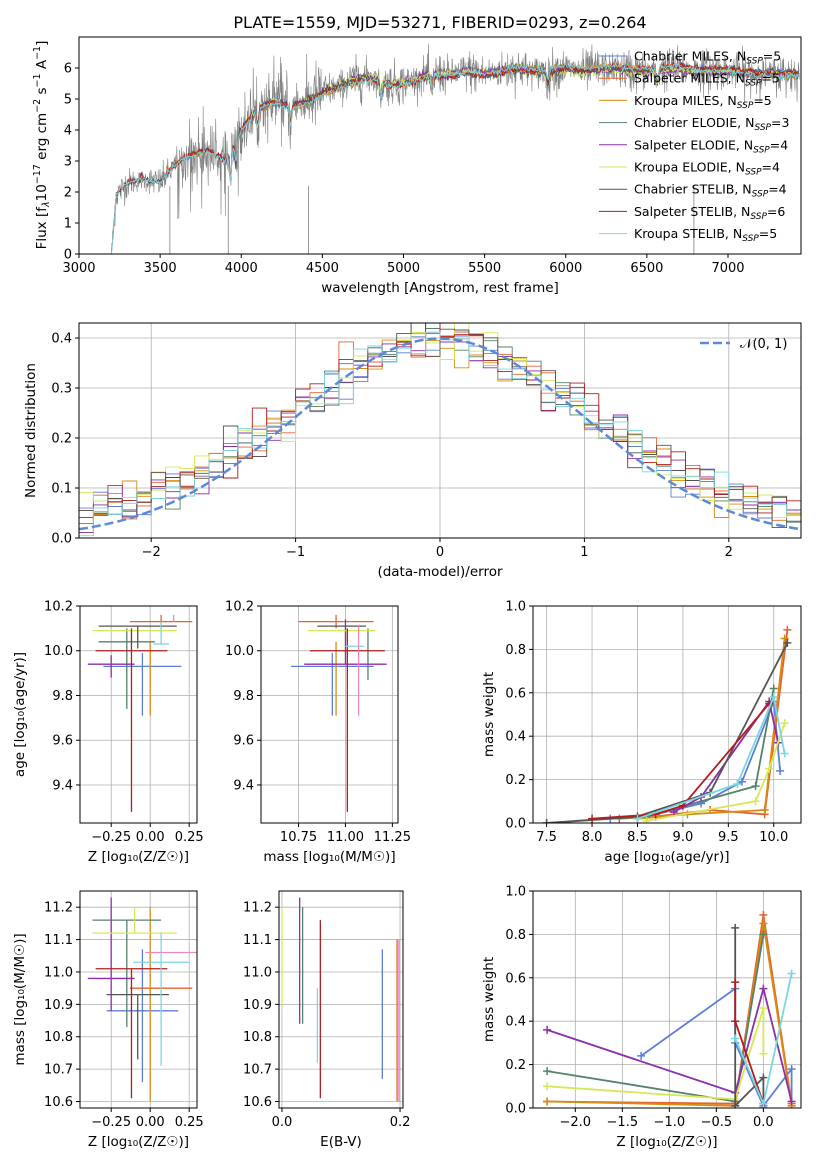 The width and height of the screenshot is (819, 1170). I want to click on legend-label: Salpeter ELODIE, NSSP=4, so click(711, 146).